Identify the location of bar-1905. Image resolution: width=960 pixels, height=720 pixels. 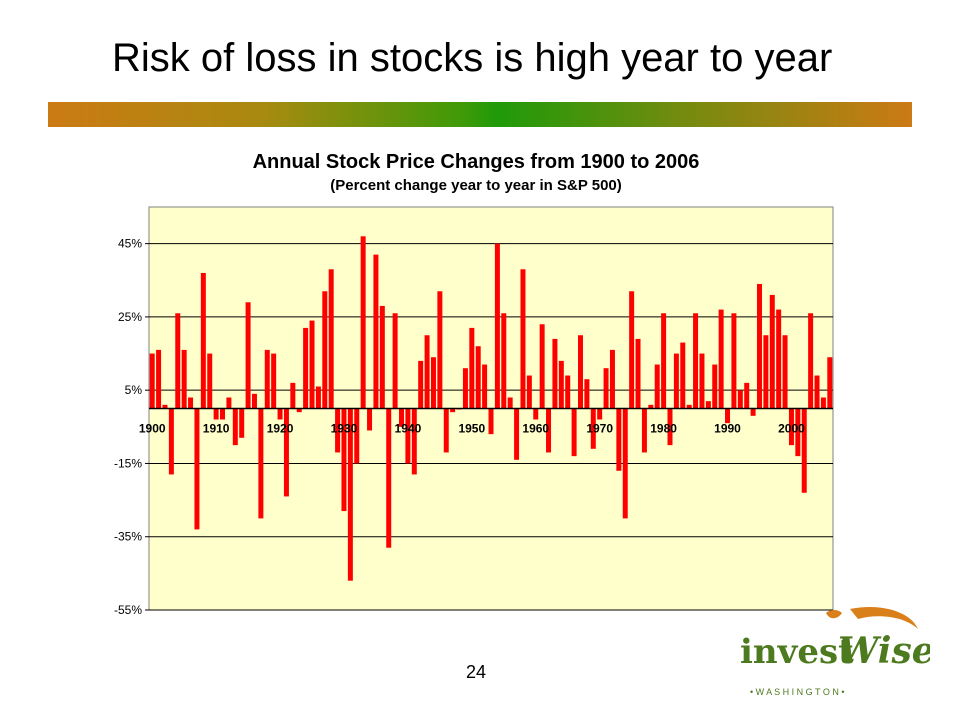
(184, 379).